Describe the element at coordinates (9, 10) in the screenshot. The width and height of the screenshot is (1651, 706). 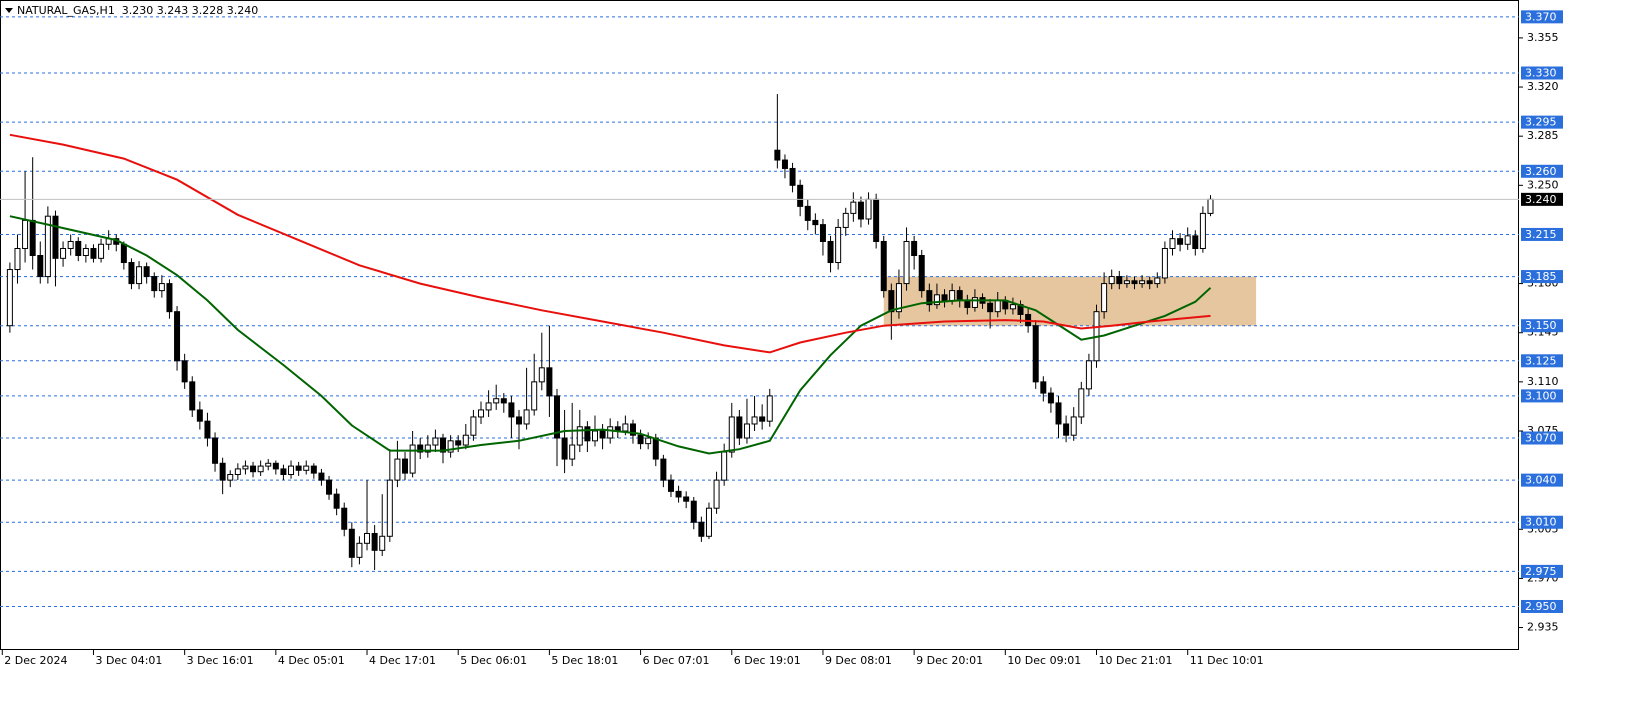
I see `menu-triangle` at that location.